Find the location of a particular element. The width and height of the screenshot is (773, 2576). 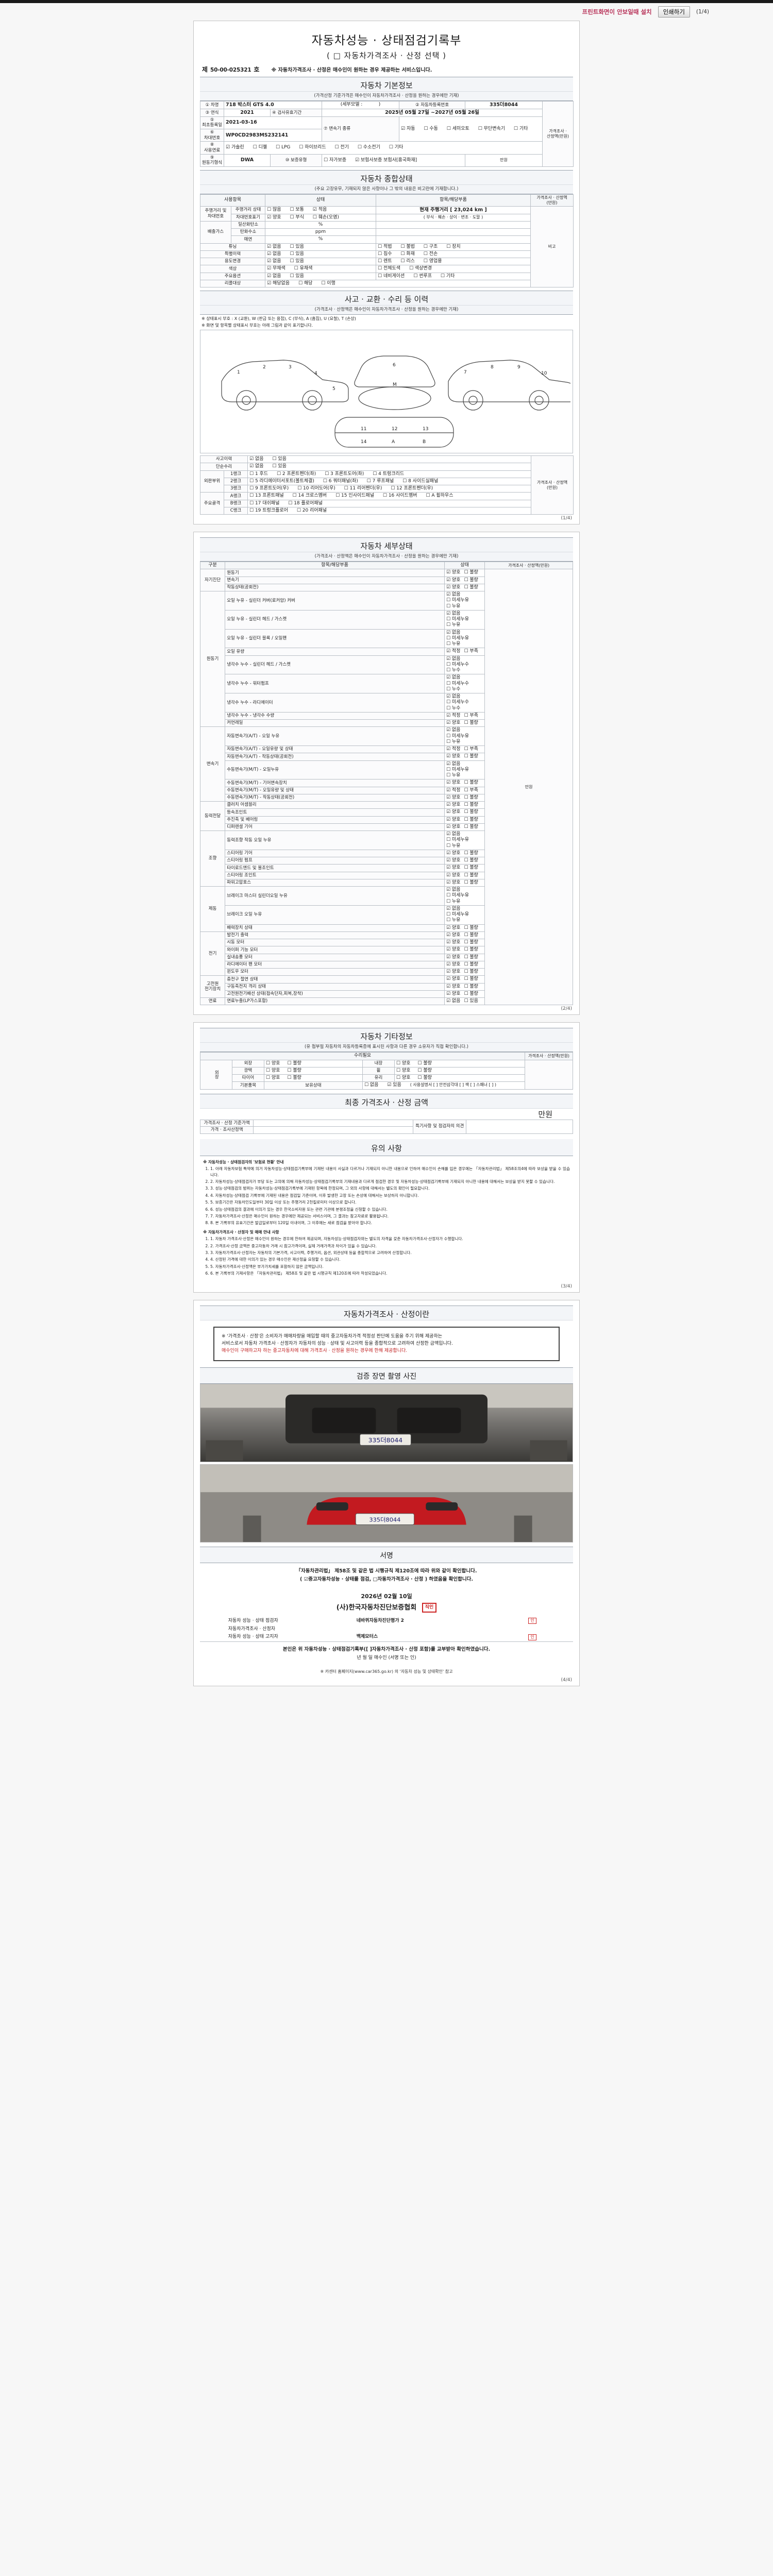

frame-item: ☐ 17 대쉬패널 is located at coordinates (264, 503).